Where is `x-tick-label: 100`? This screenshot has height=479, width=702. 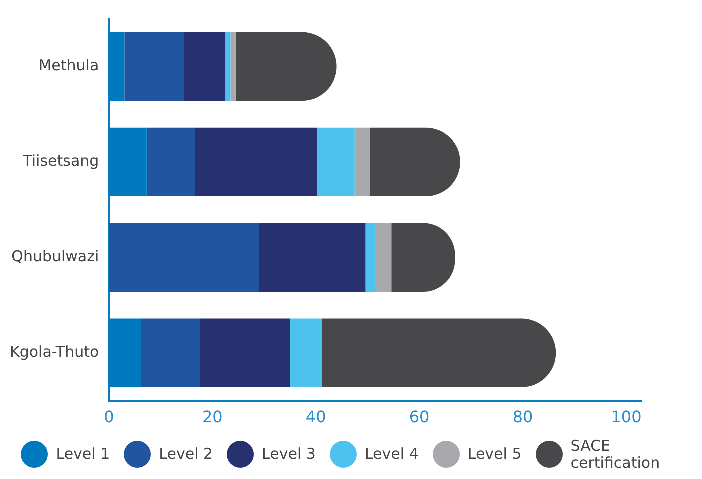 x-tick-label: 100 is located at coordinates (626, 417).